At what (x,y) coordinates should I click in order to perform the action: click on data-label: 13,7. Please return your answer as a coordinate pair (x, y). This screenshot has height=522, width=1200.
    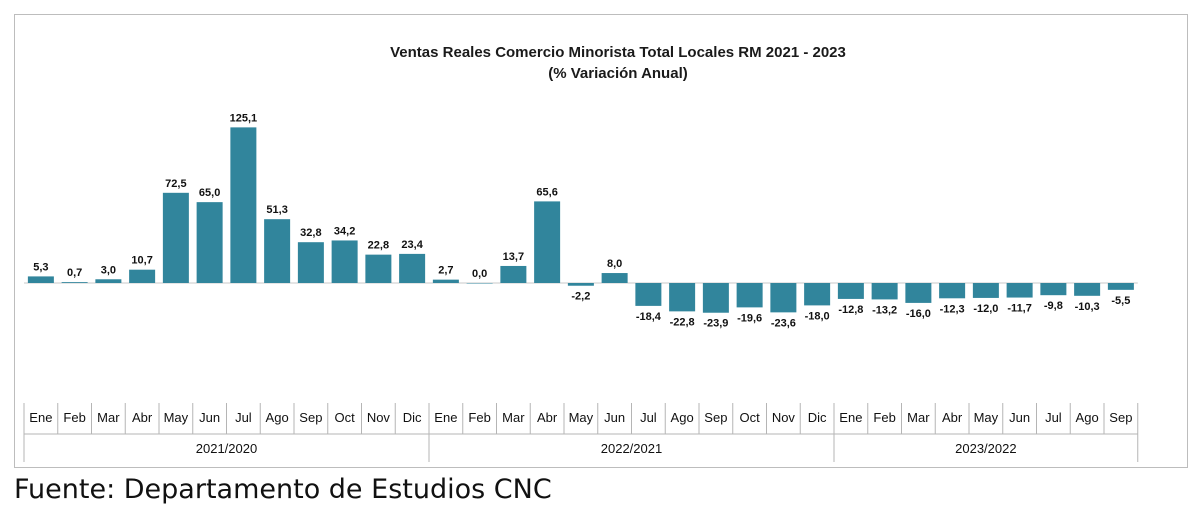
    Looking at the image, I should click on (513, 257).